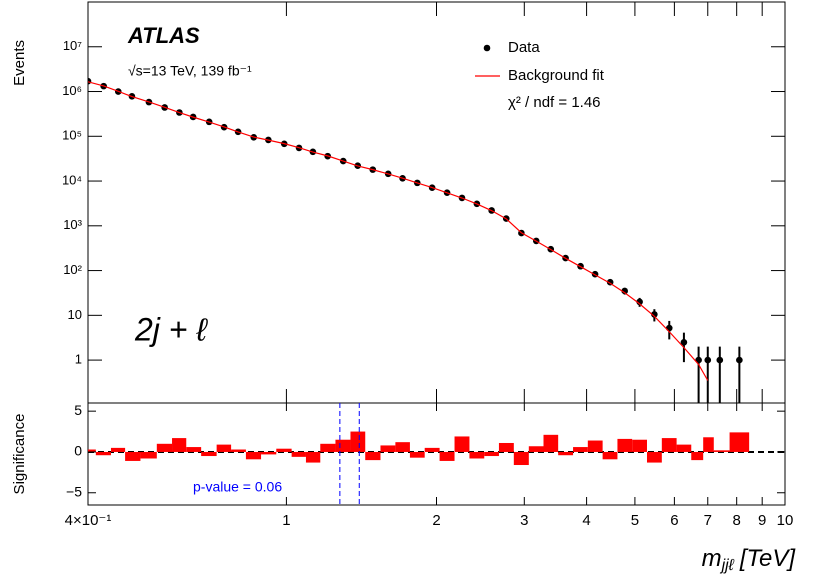  Describe the element at coordinates (163, 35) in the screenshot. I see `atlas-label: ATLAS` at that location.